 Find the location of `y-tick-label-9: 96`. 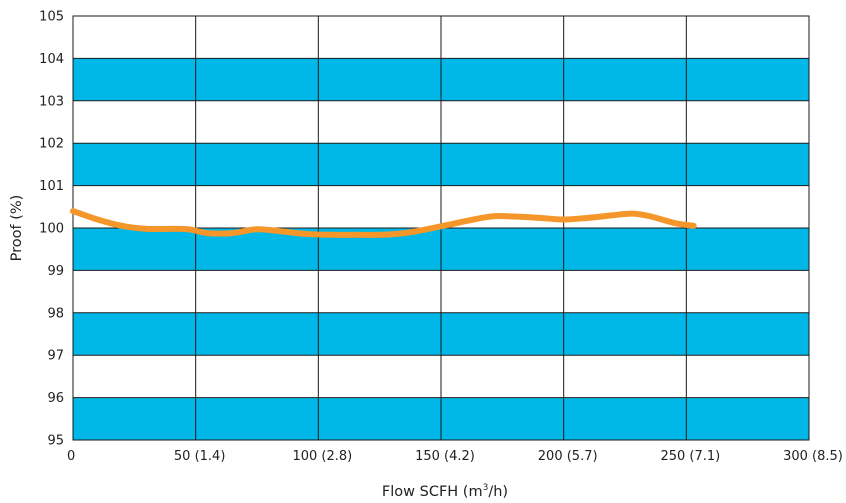

y-tick-label-9: 96 is located at coordinates (55, 398).